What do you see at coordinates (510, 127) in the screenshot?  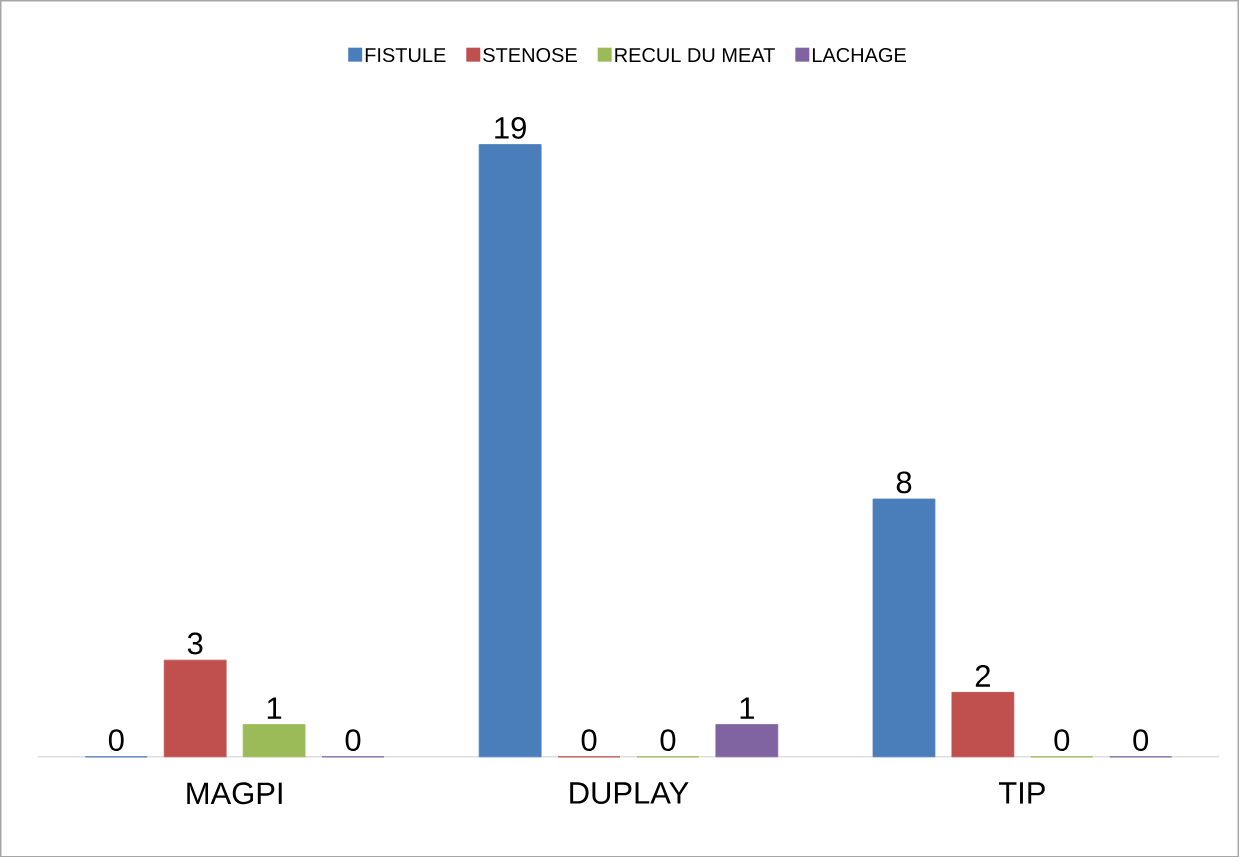 I see `data-label: 19` at bounding box center [510, 127].